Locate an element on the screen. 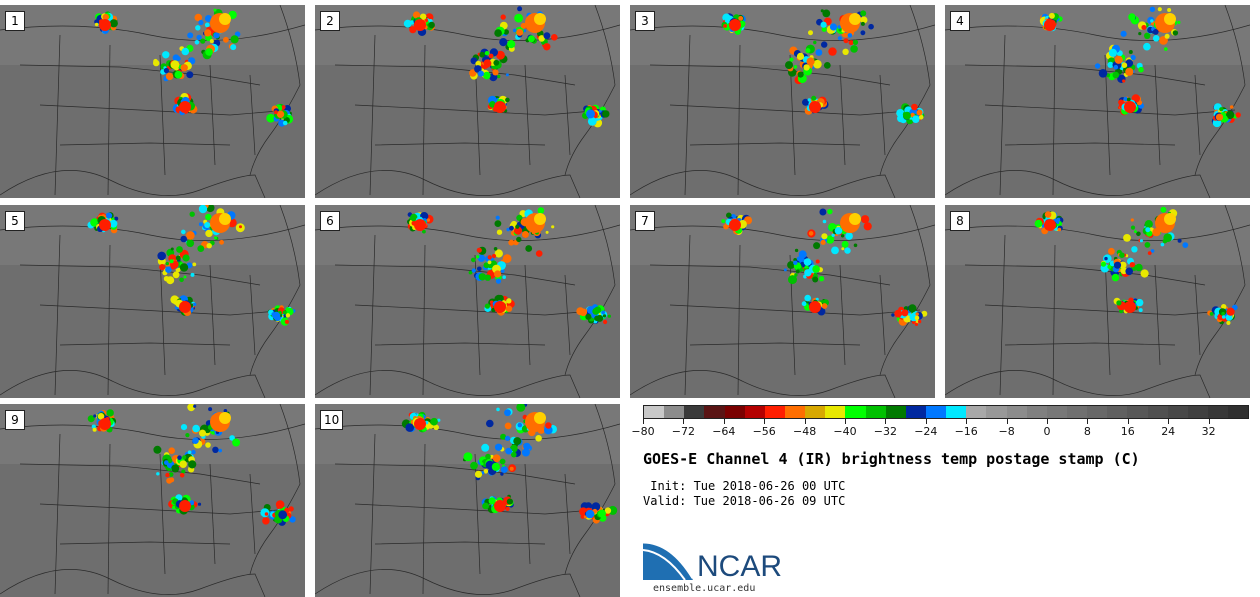  colorbar-tick-label: 32 is located at coordinates (1208, 431).